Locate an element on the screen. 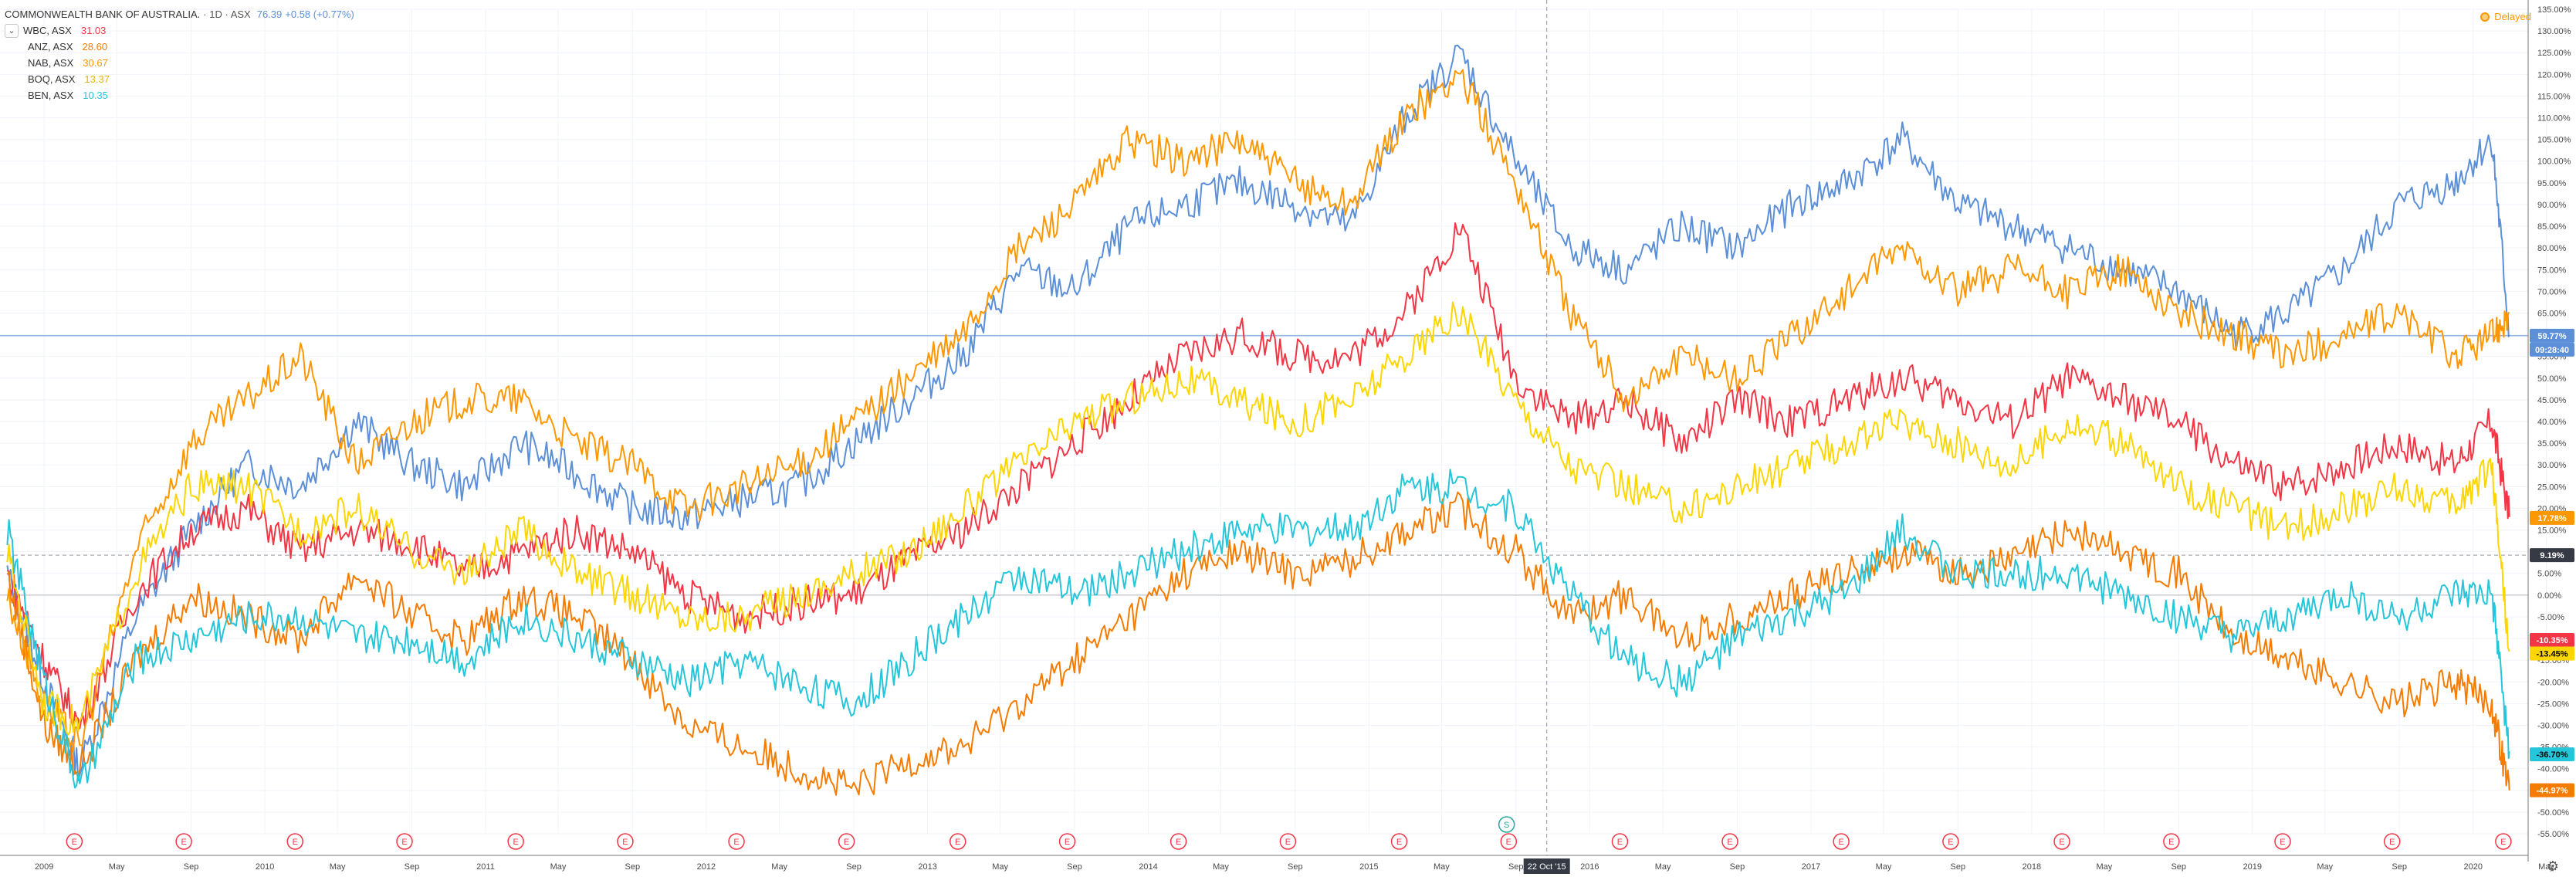 This screenshot has height=877, width=2576. y-tick-label: 25.00% is located at coordinates (2552, 488).